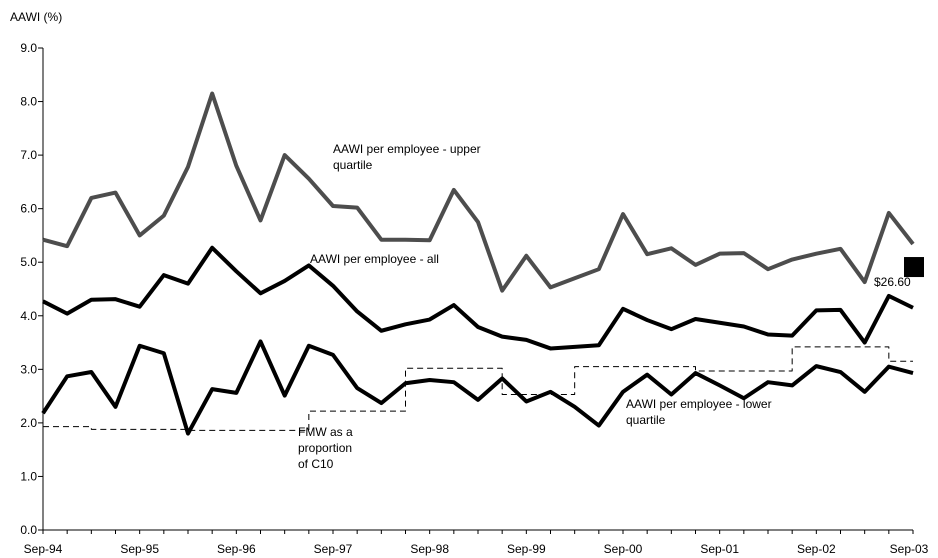 The width and height of the screenshot is (938, 558). Describe the element at coordinates (353, 165) in the screenshot. I see `series-label-0: quartile` at that location.